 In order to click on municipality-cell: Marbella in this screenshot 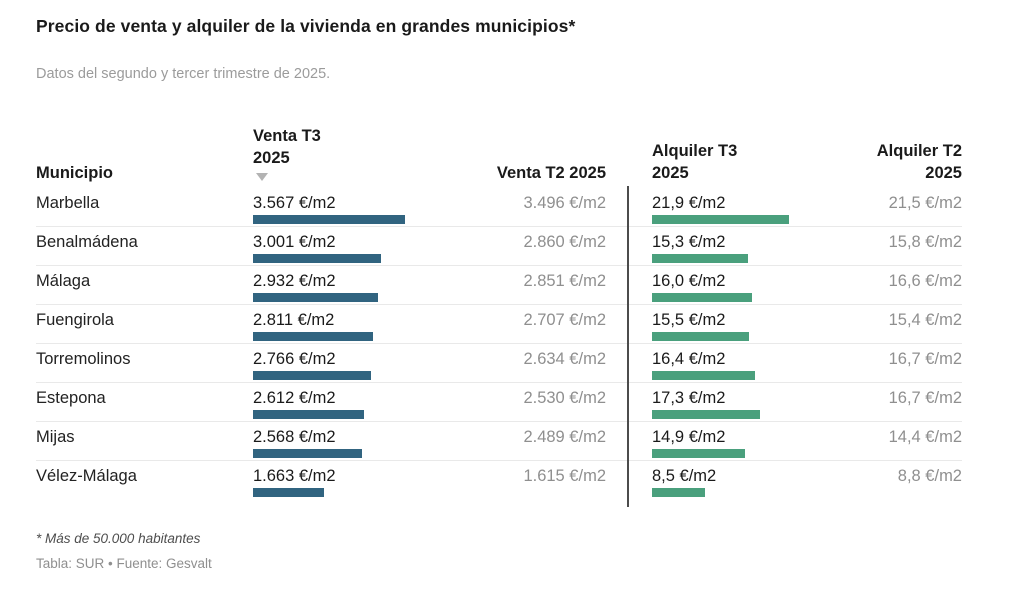, I will do `click(68, 203)`.